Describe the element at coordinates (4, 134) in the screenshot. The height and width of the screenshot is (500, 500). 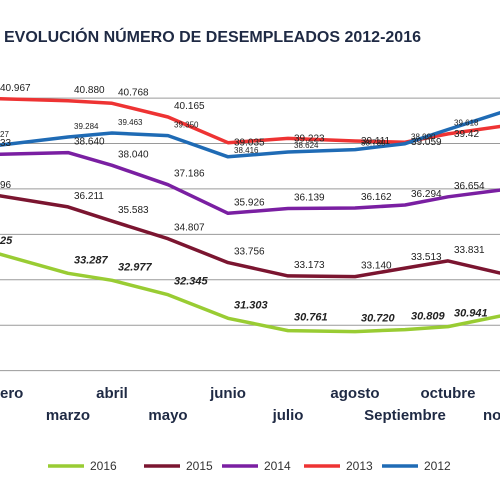
I see `data-label: 27` at that location.